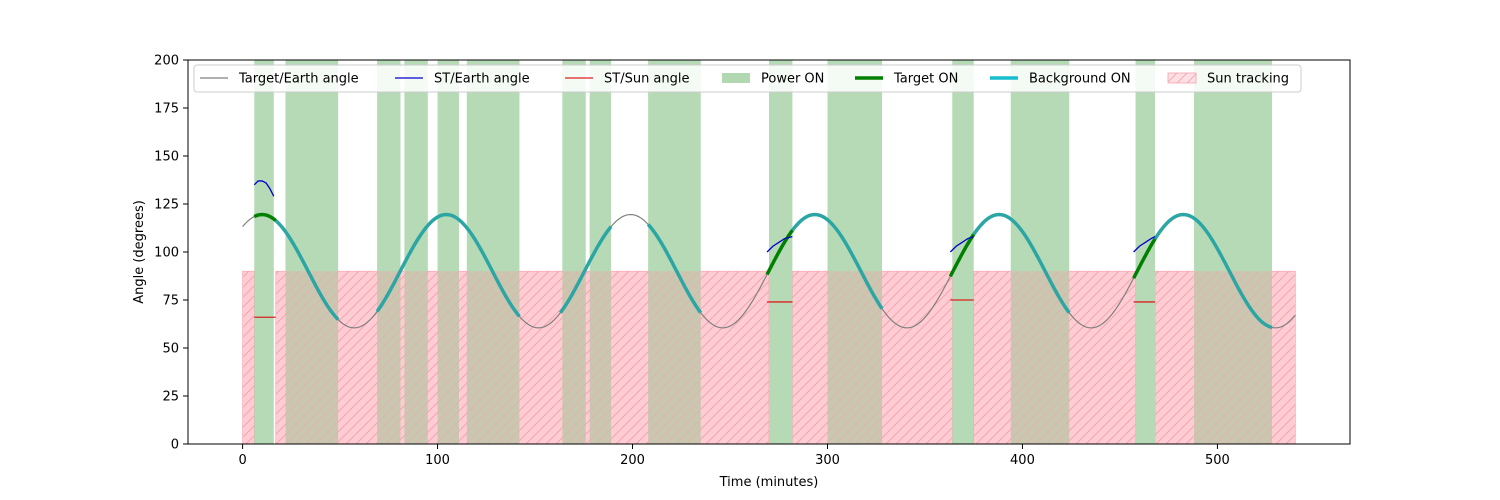  Describe the element at coordinates (1022, 460) in the screenshot. I see `x-tick-label: 400` at that location.